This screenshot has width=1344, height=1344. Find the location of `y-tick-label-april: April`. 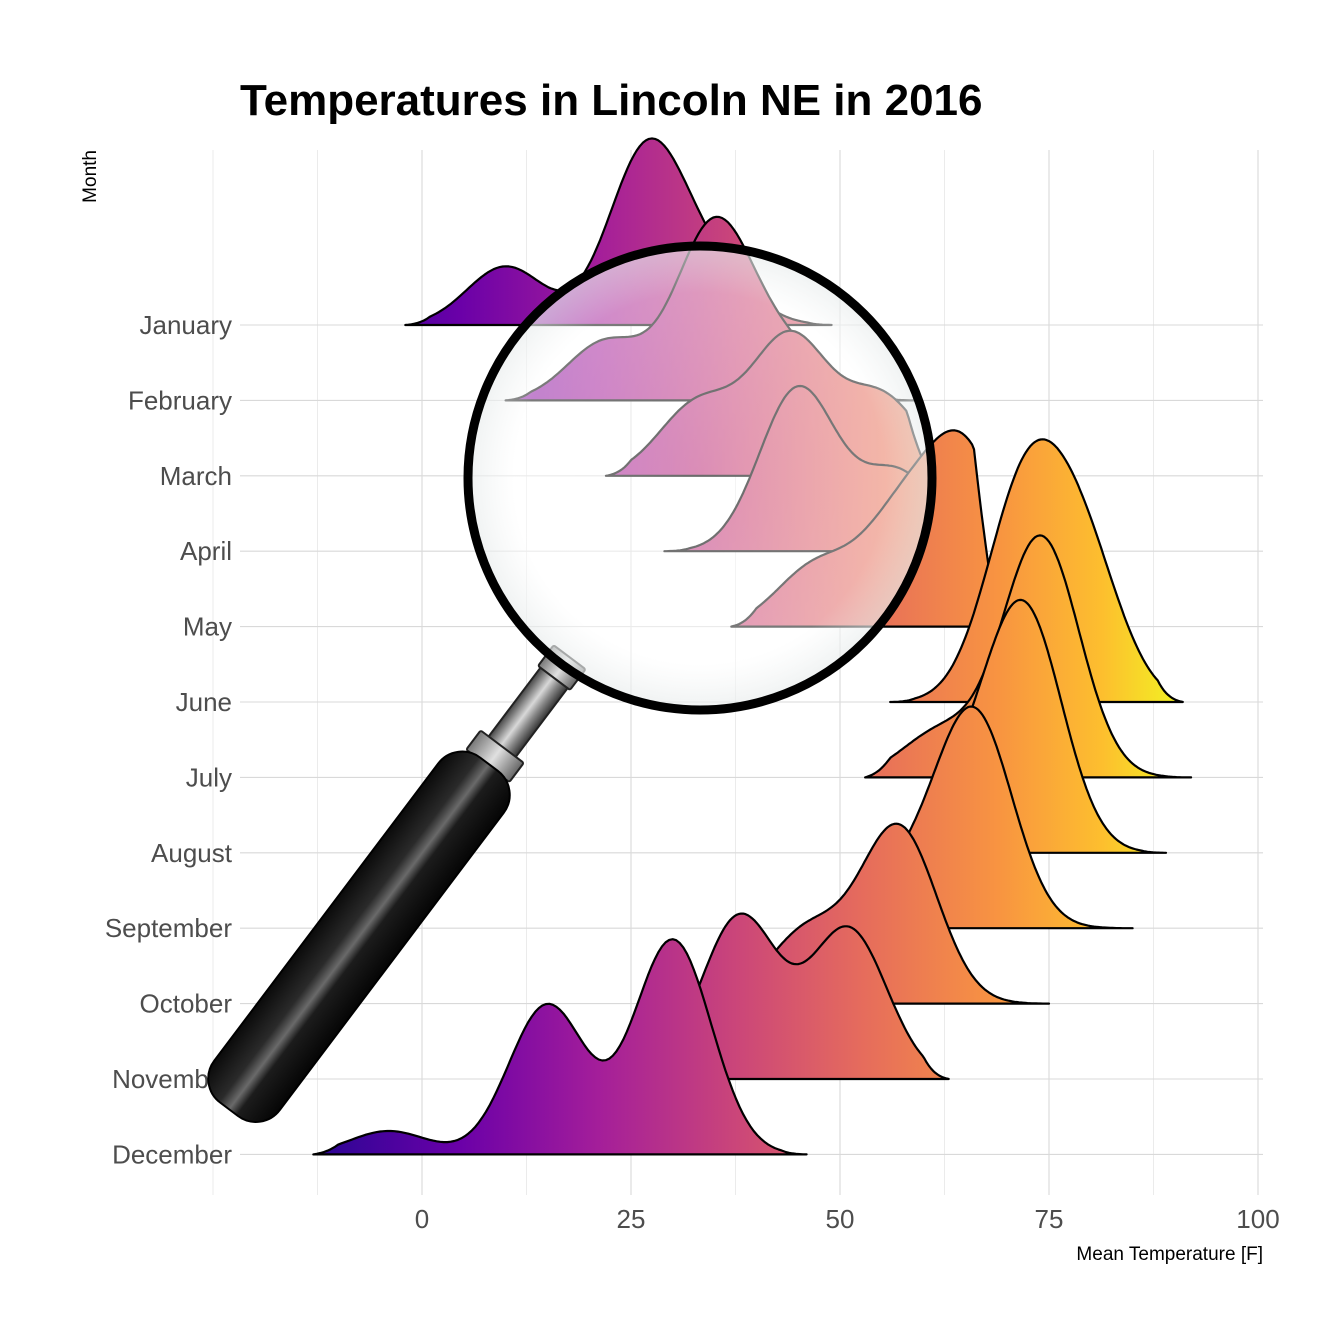

y-tick-label-april: April is located at coordinates (206, 551).